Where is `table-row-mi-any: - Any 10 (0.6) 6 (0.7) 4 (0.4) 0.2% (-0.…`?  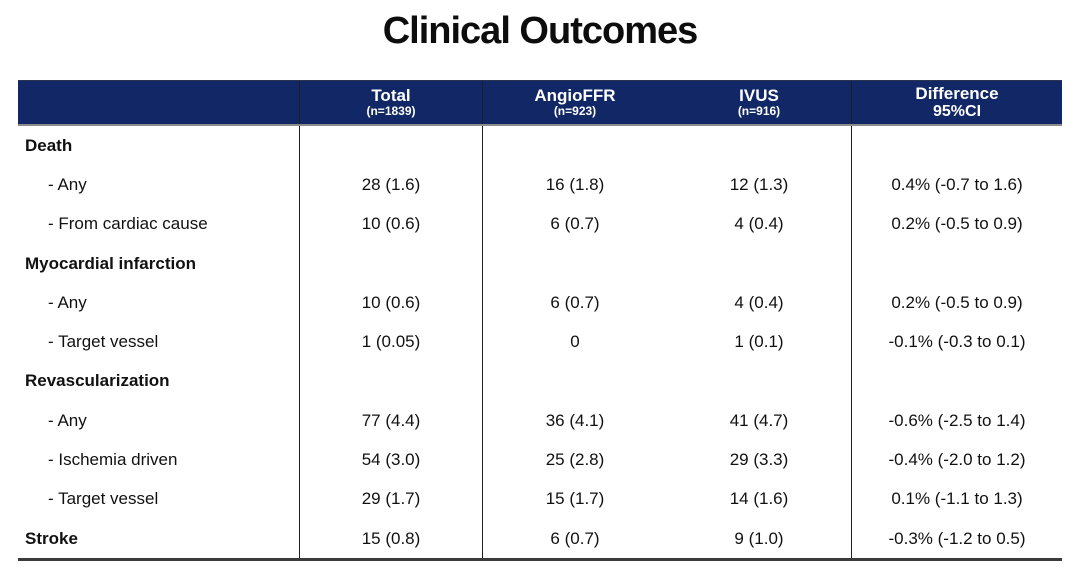 table-row-mi-any: - Any 10 (0.6) 6 (0.7) 4 (0.4) 0.2% (-0.… is located at coordinates (540, 303).